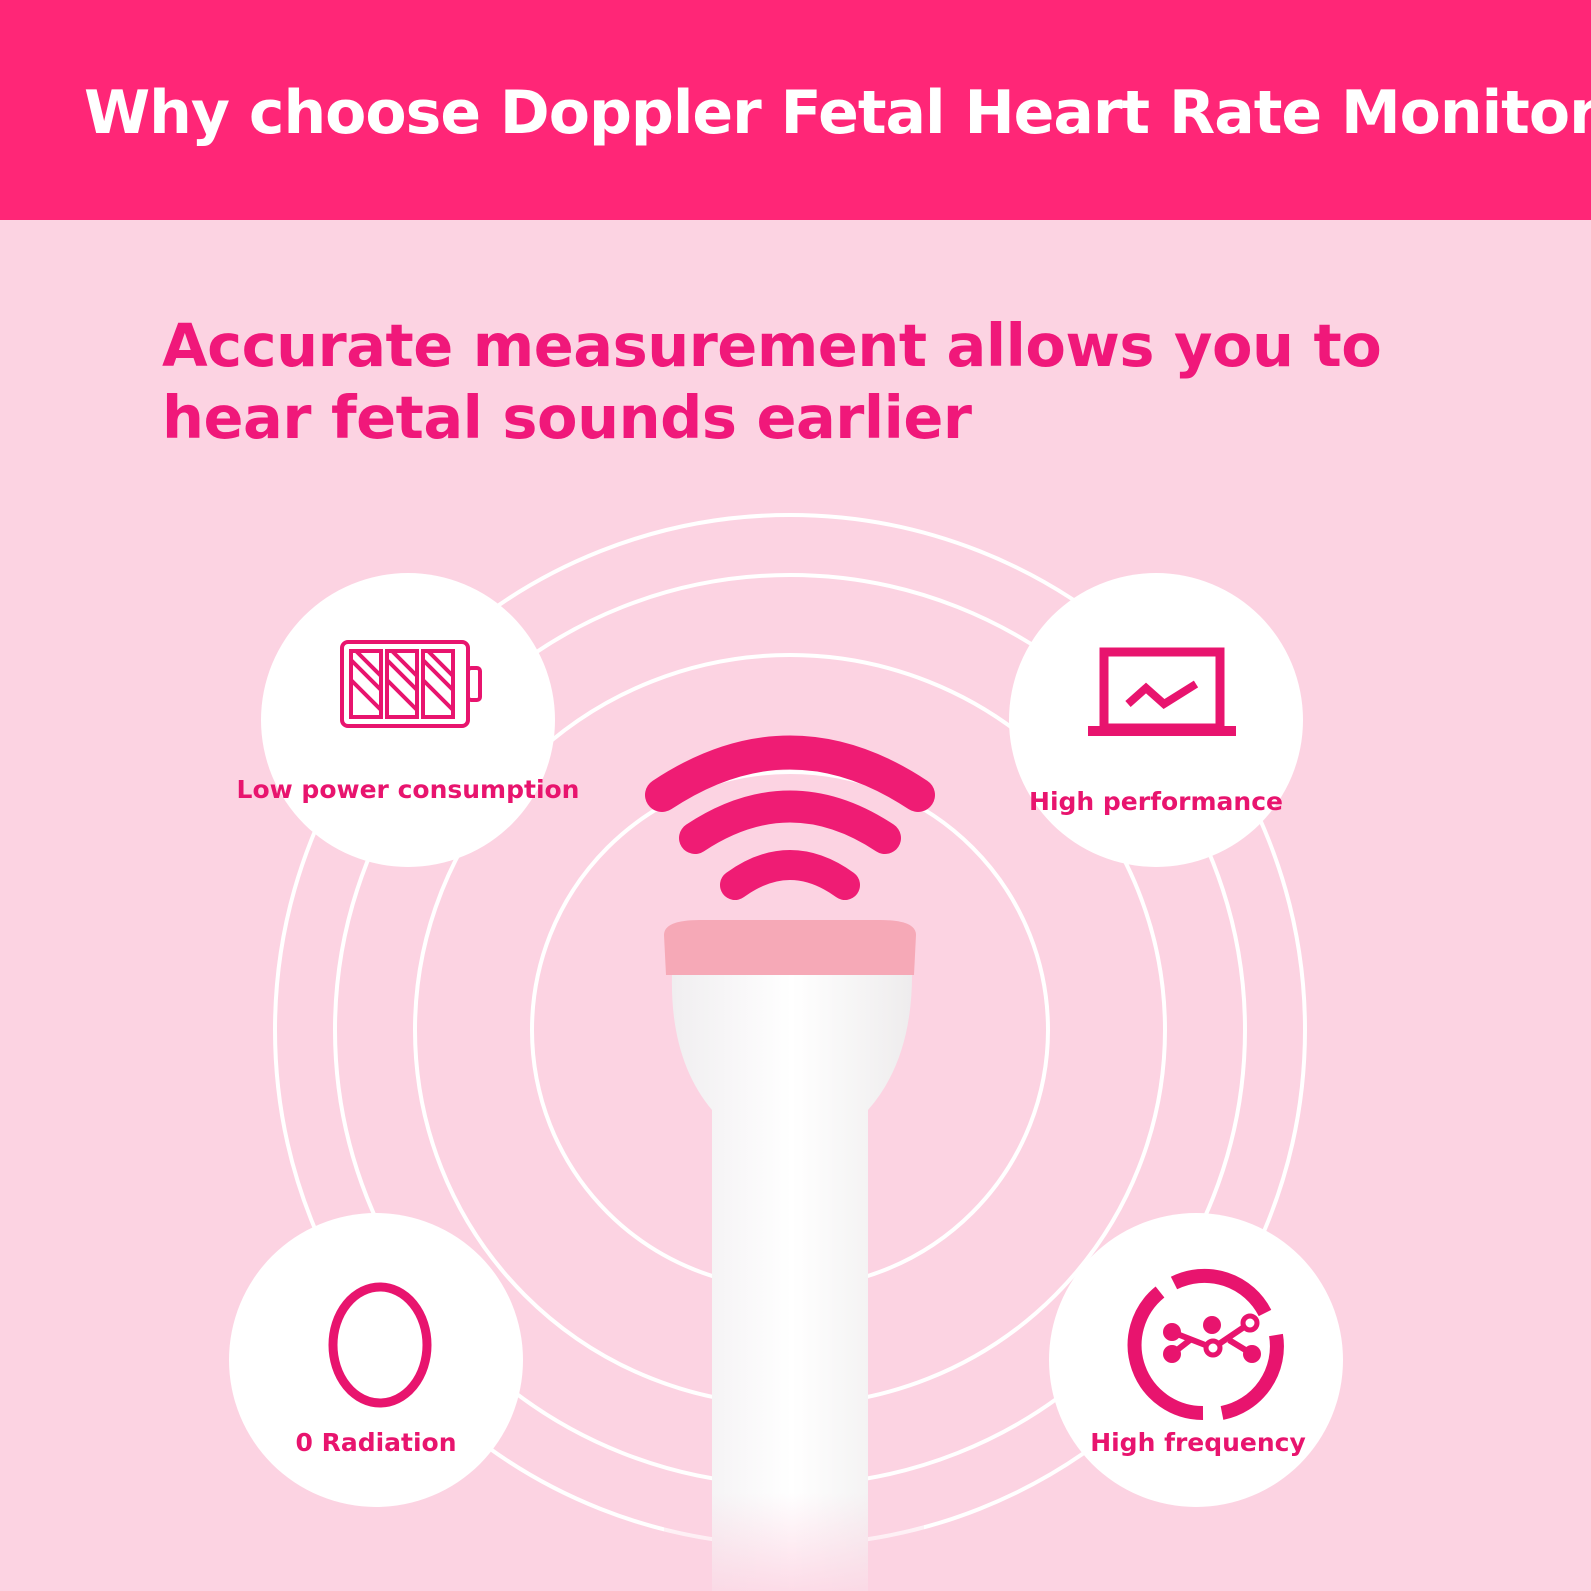 The width and height of the screenshot is (1591, 1591). What do you see at coordinates (1198, 1442) in the screenshot?
I see `feature-label-high-frequency: High frequency` at bounding box center [1198, 1442].